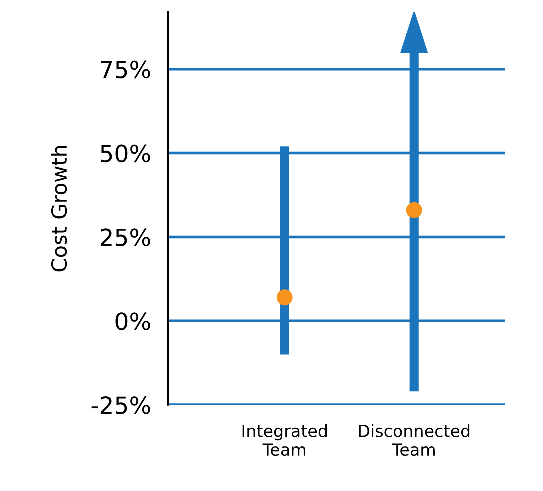 The width and height of the screenshot is (543, 491). Describe the element at coordinates (414, 440) in the screenshot. I see `x-tick-label: Disconnected Team` at that location.